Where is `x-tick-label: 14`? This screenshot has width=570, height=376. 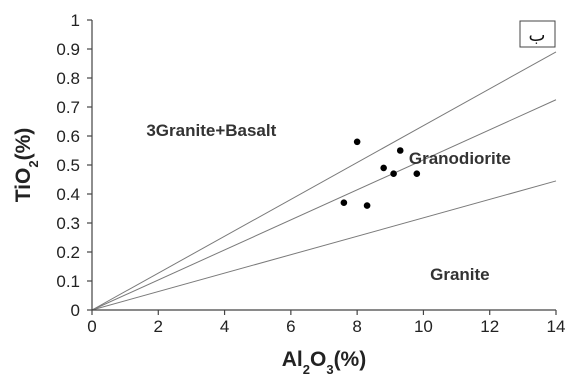
x-tick-label: 14 is located at coordinates (556, 326).